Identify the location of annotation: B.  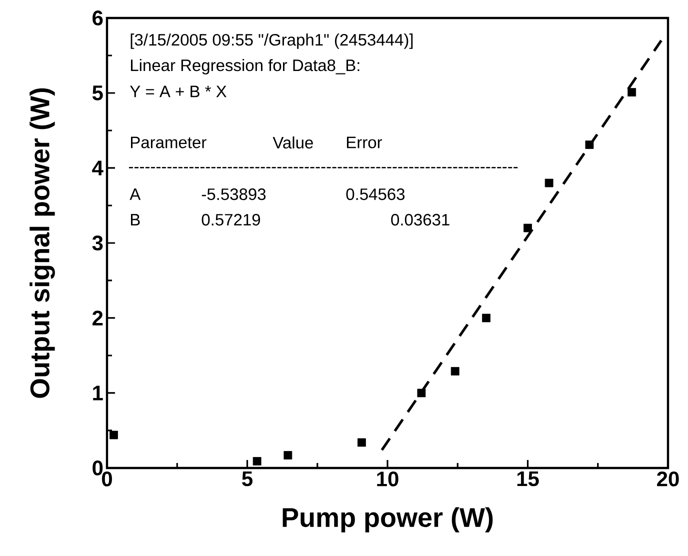
(135, 220).